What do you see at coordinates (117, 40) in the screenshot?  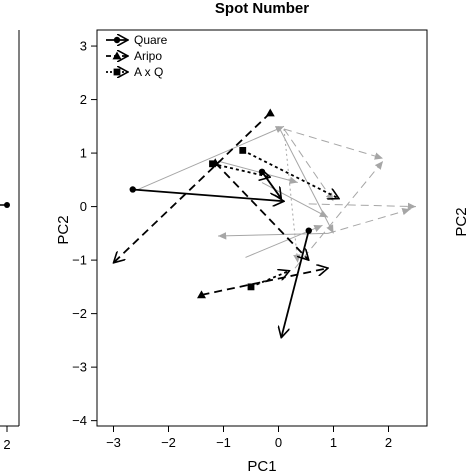 I see `legend-marker-quare` at bounding box center [117, 40].